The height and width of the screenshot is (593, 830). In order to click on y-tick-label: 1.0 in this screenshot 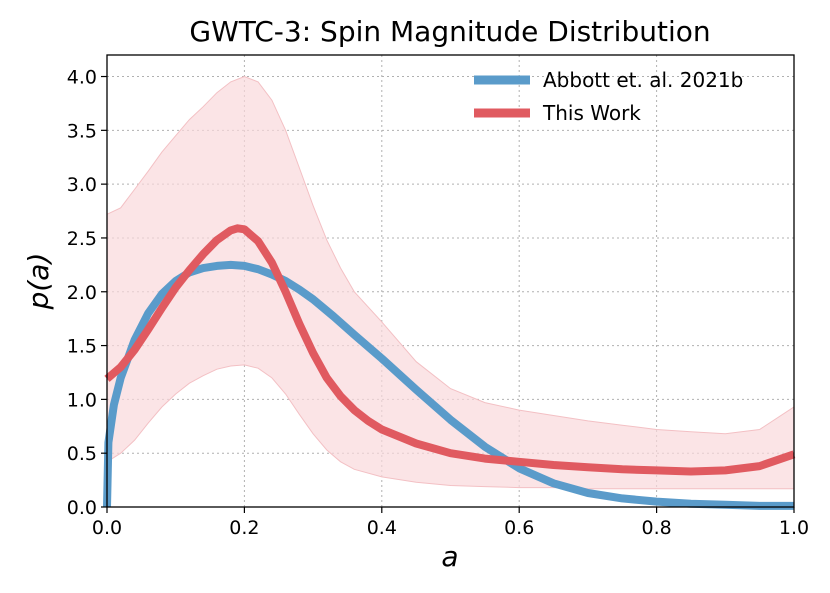, I will do `click(82, 400)`.